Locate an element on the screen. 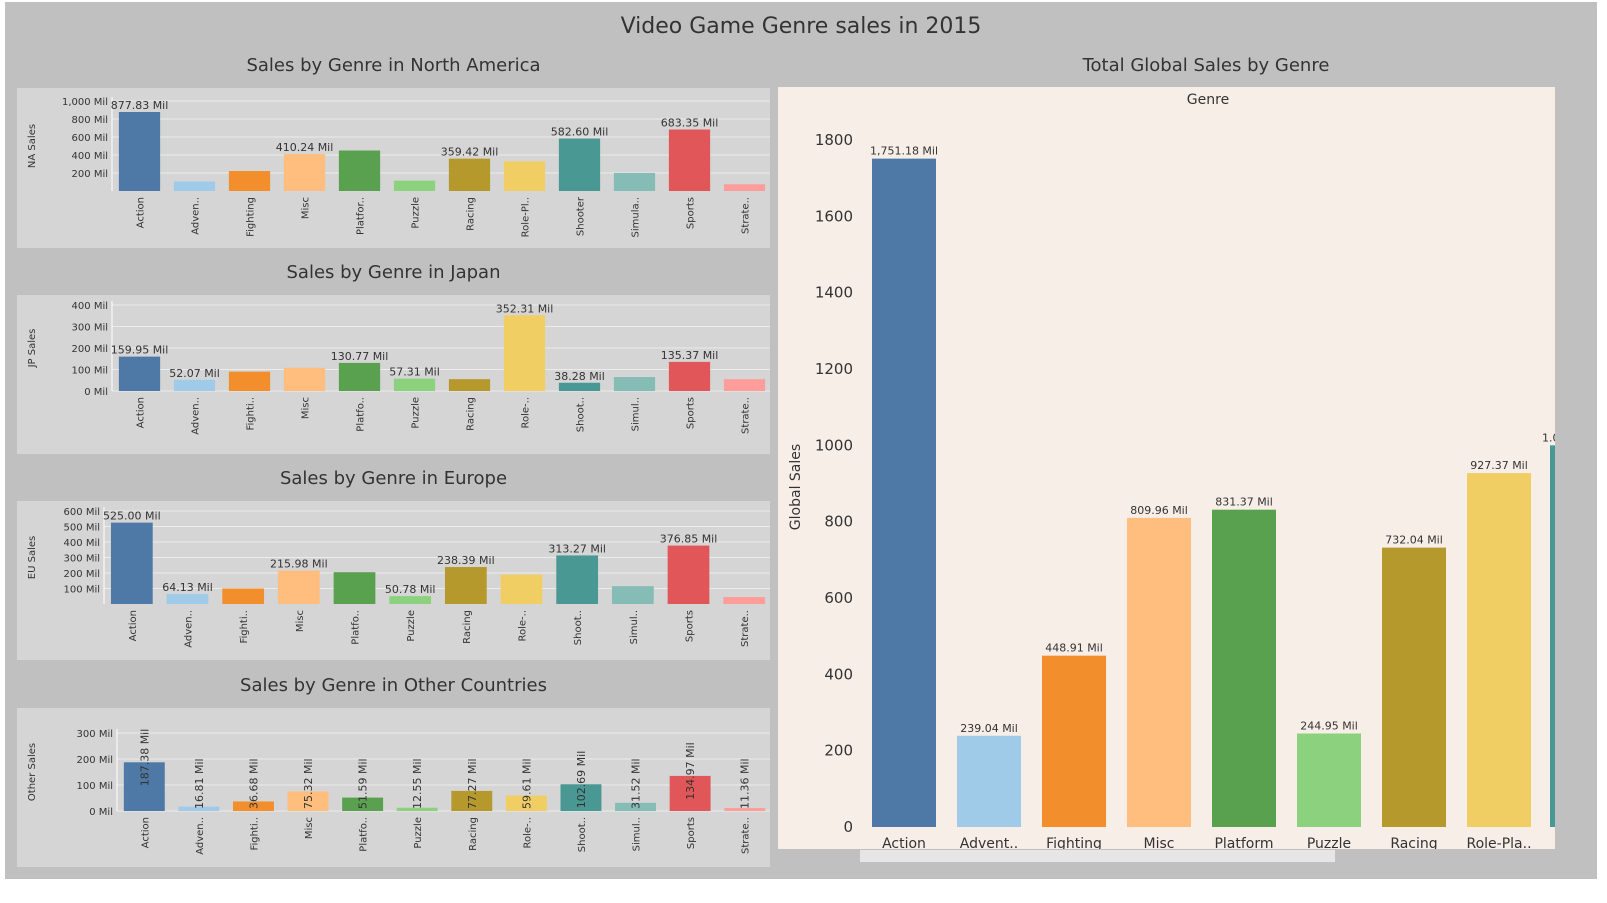  jp-data-label: 159.95 Mil is located at coordinates (140, 350).